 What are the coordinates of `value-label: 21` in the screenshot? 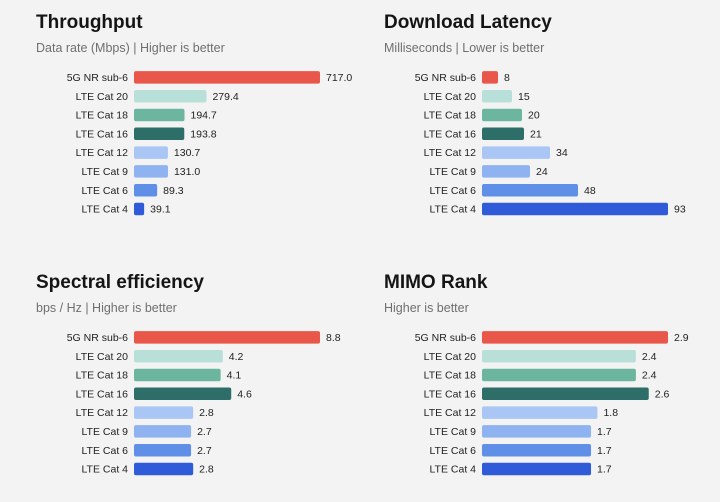 It's located at (536, 134).